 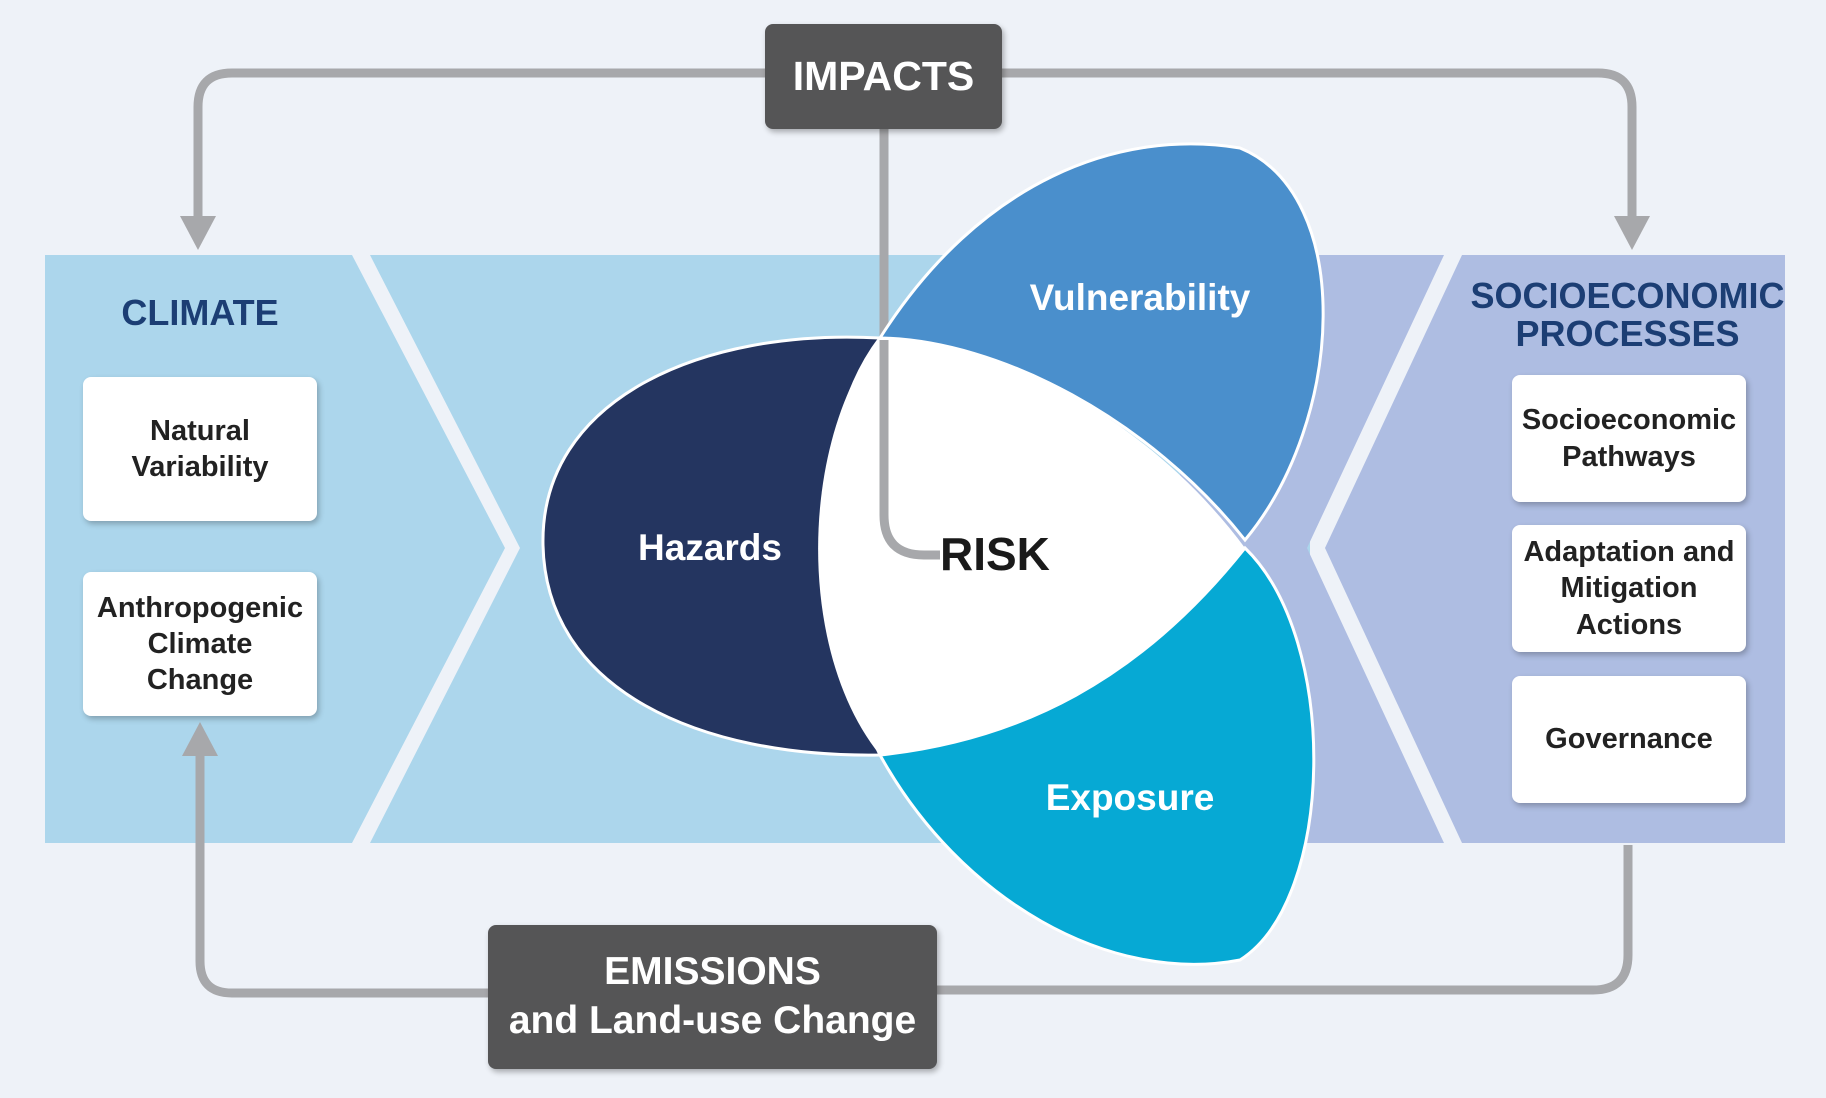 I want to click on emissions-box: EMISSIONS and Land-use Change, so click(x=712, y=997).